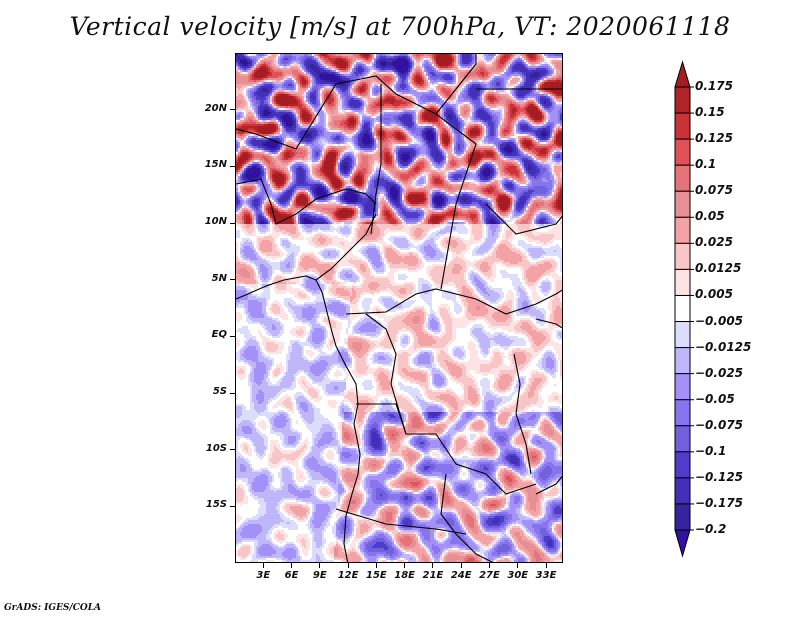 This screenshot has height=618, width=800. What do you see at coordinates (548, 485) in the screenshot?
I see `border-tanzania` at bounding box center [548, 485].